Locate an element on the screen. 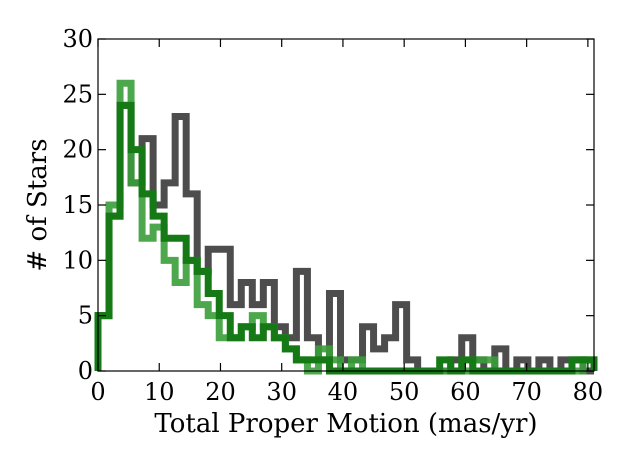  y-tick-label: 5 is located at coordinates (85, 316).